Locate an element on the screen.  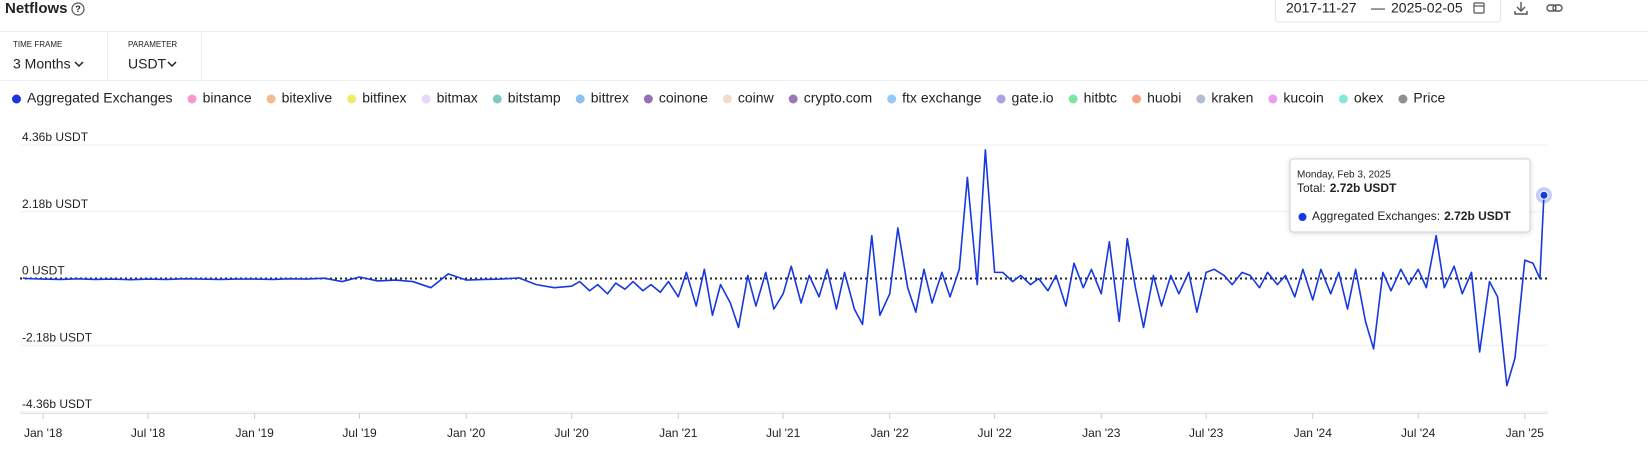
legend-label: coinw is located at coordinates (756, 98).